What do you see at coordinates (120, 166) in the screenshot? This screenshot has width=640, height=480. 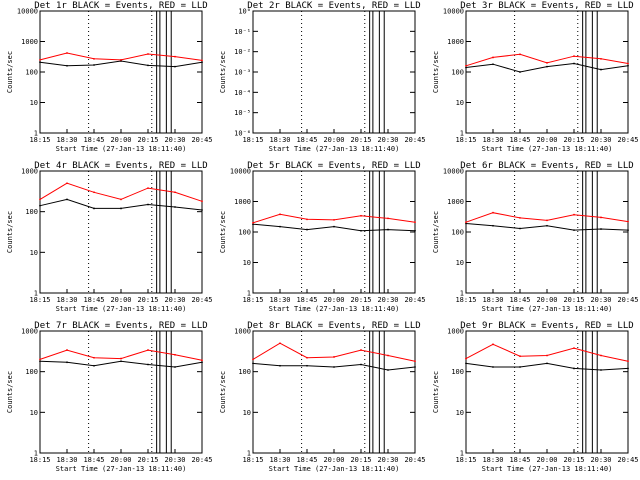 I see `panel-title: Det 4r BLACK = Events, RED = LLD` at bounding box center [120, 166].